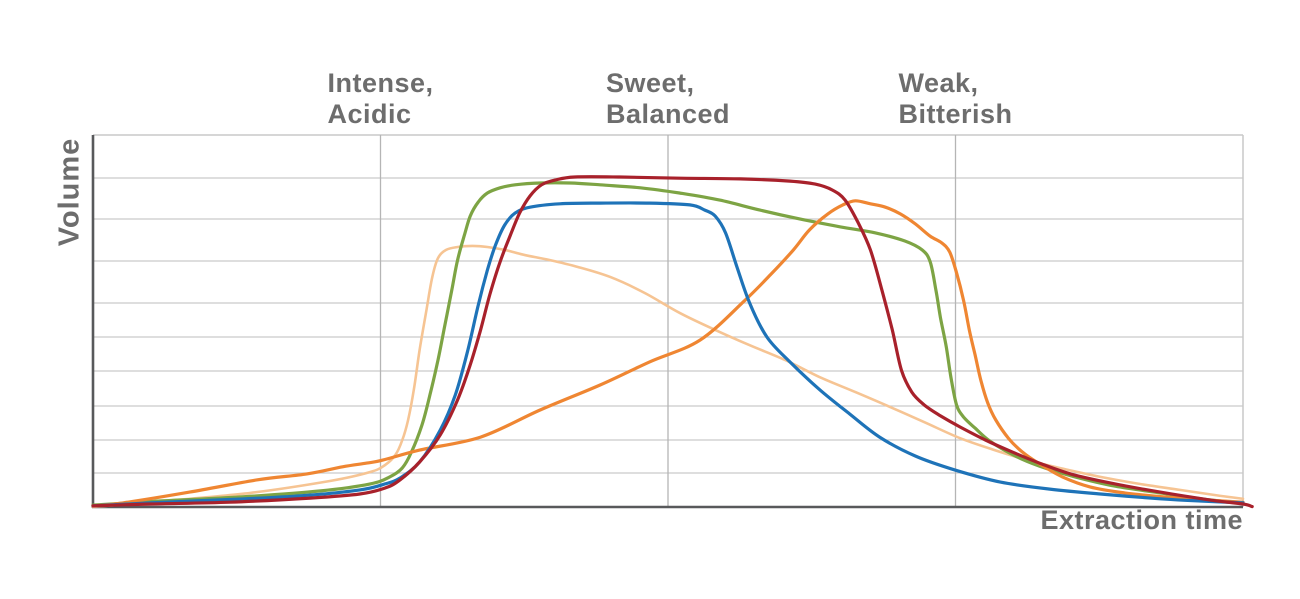 The height and width of the screenshot is (599, 1300). What do you see at coordinates (1141, 520) in the screenshot?
I see `x-axis-label: Extraction time` at bounding box center [1141, 520].